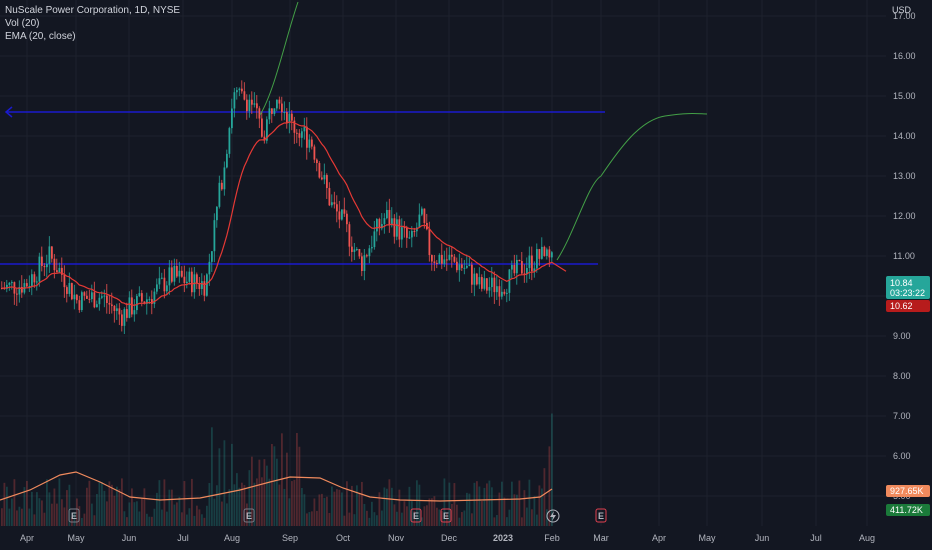 The image size is (932, 550). Describe the element at coordinates (908, 306) in the screenshot. I see `ema-tag-bg` at that location.